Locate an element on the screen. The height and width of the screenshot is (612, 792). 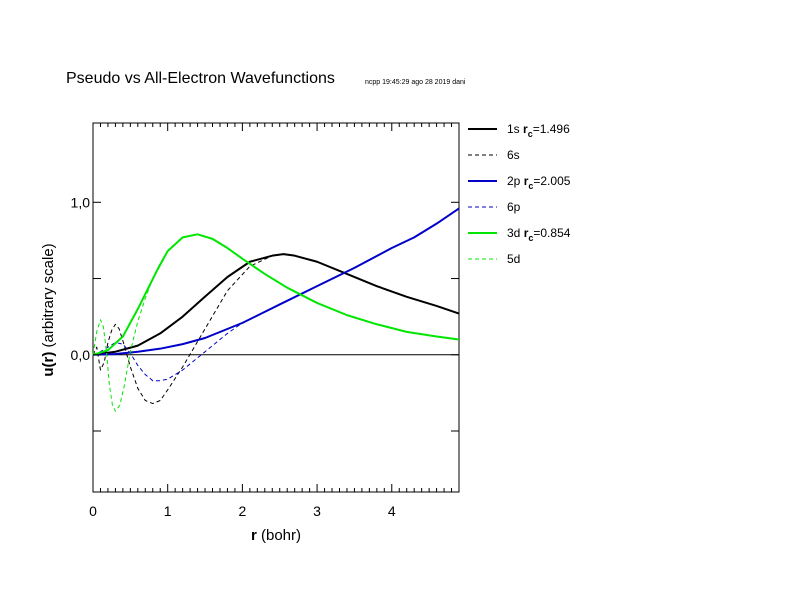
x-tick-label: 2 is located at coordinates (242, 511).